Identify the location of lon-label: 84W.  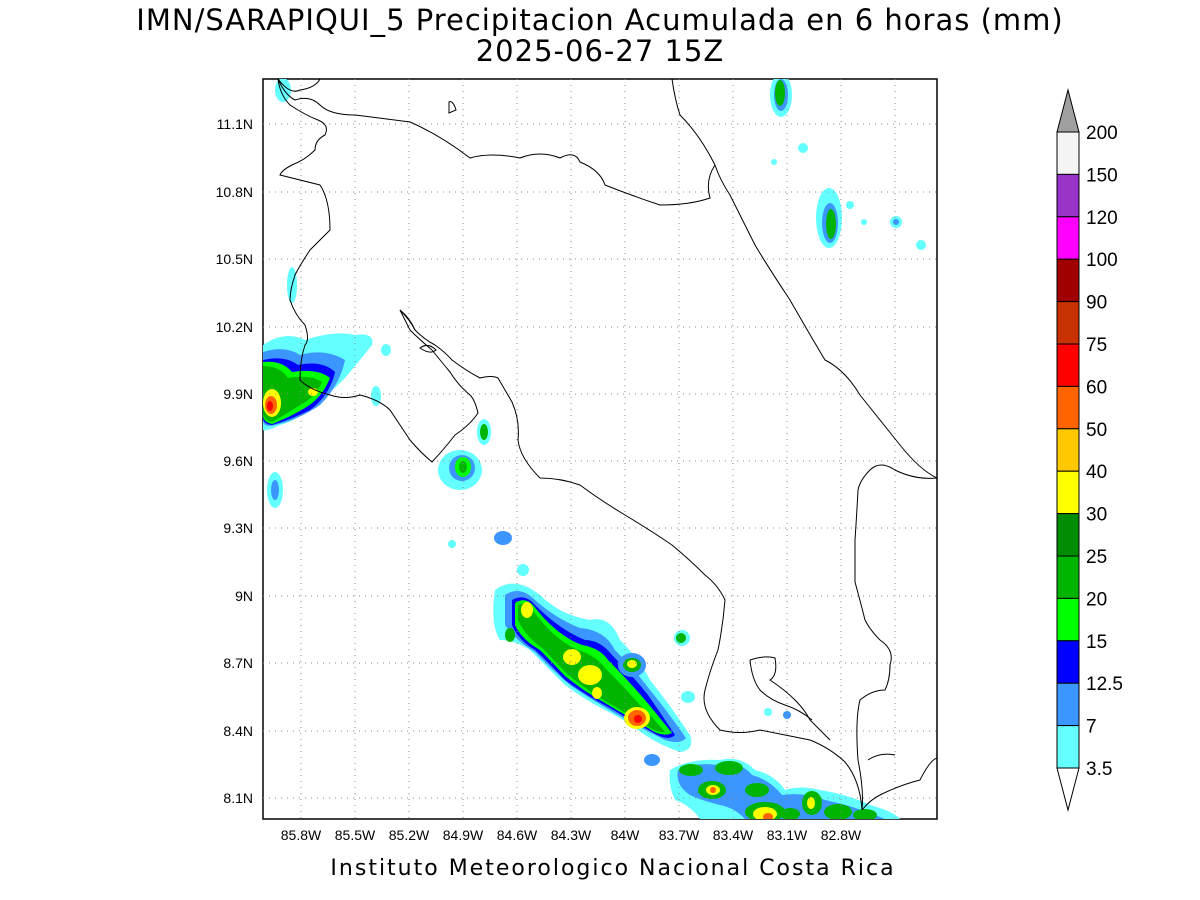
(626, 835).